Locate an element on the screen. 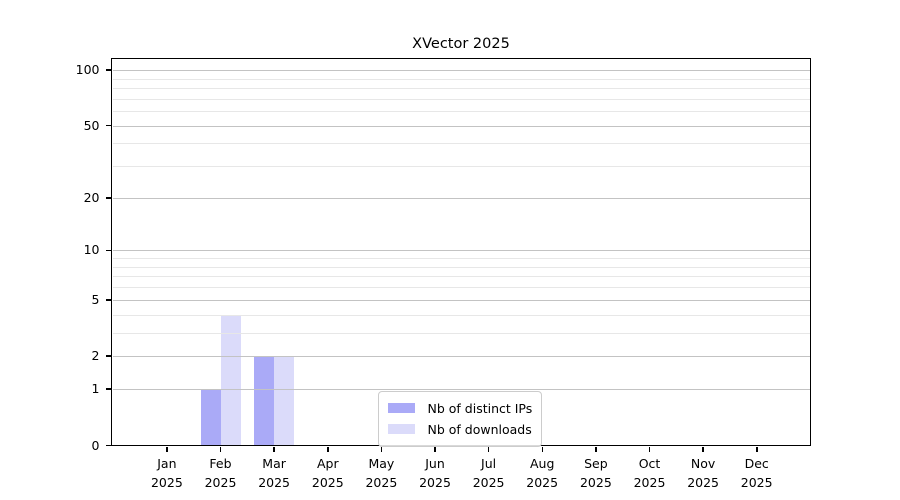  chart-title: XVector 2025 is located at coordinates (461, 44).